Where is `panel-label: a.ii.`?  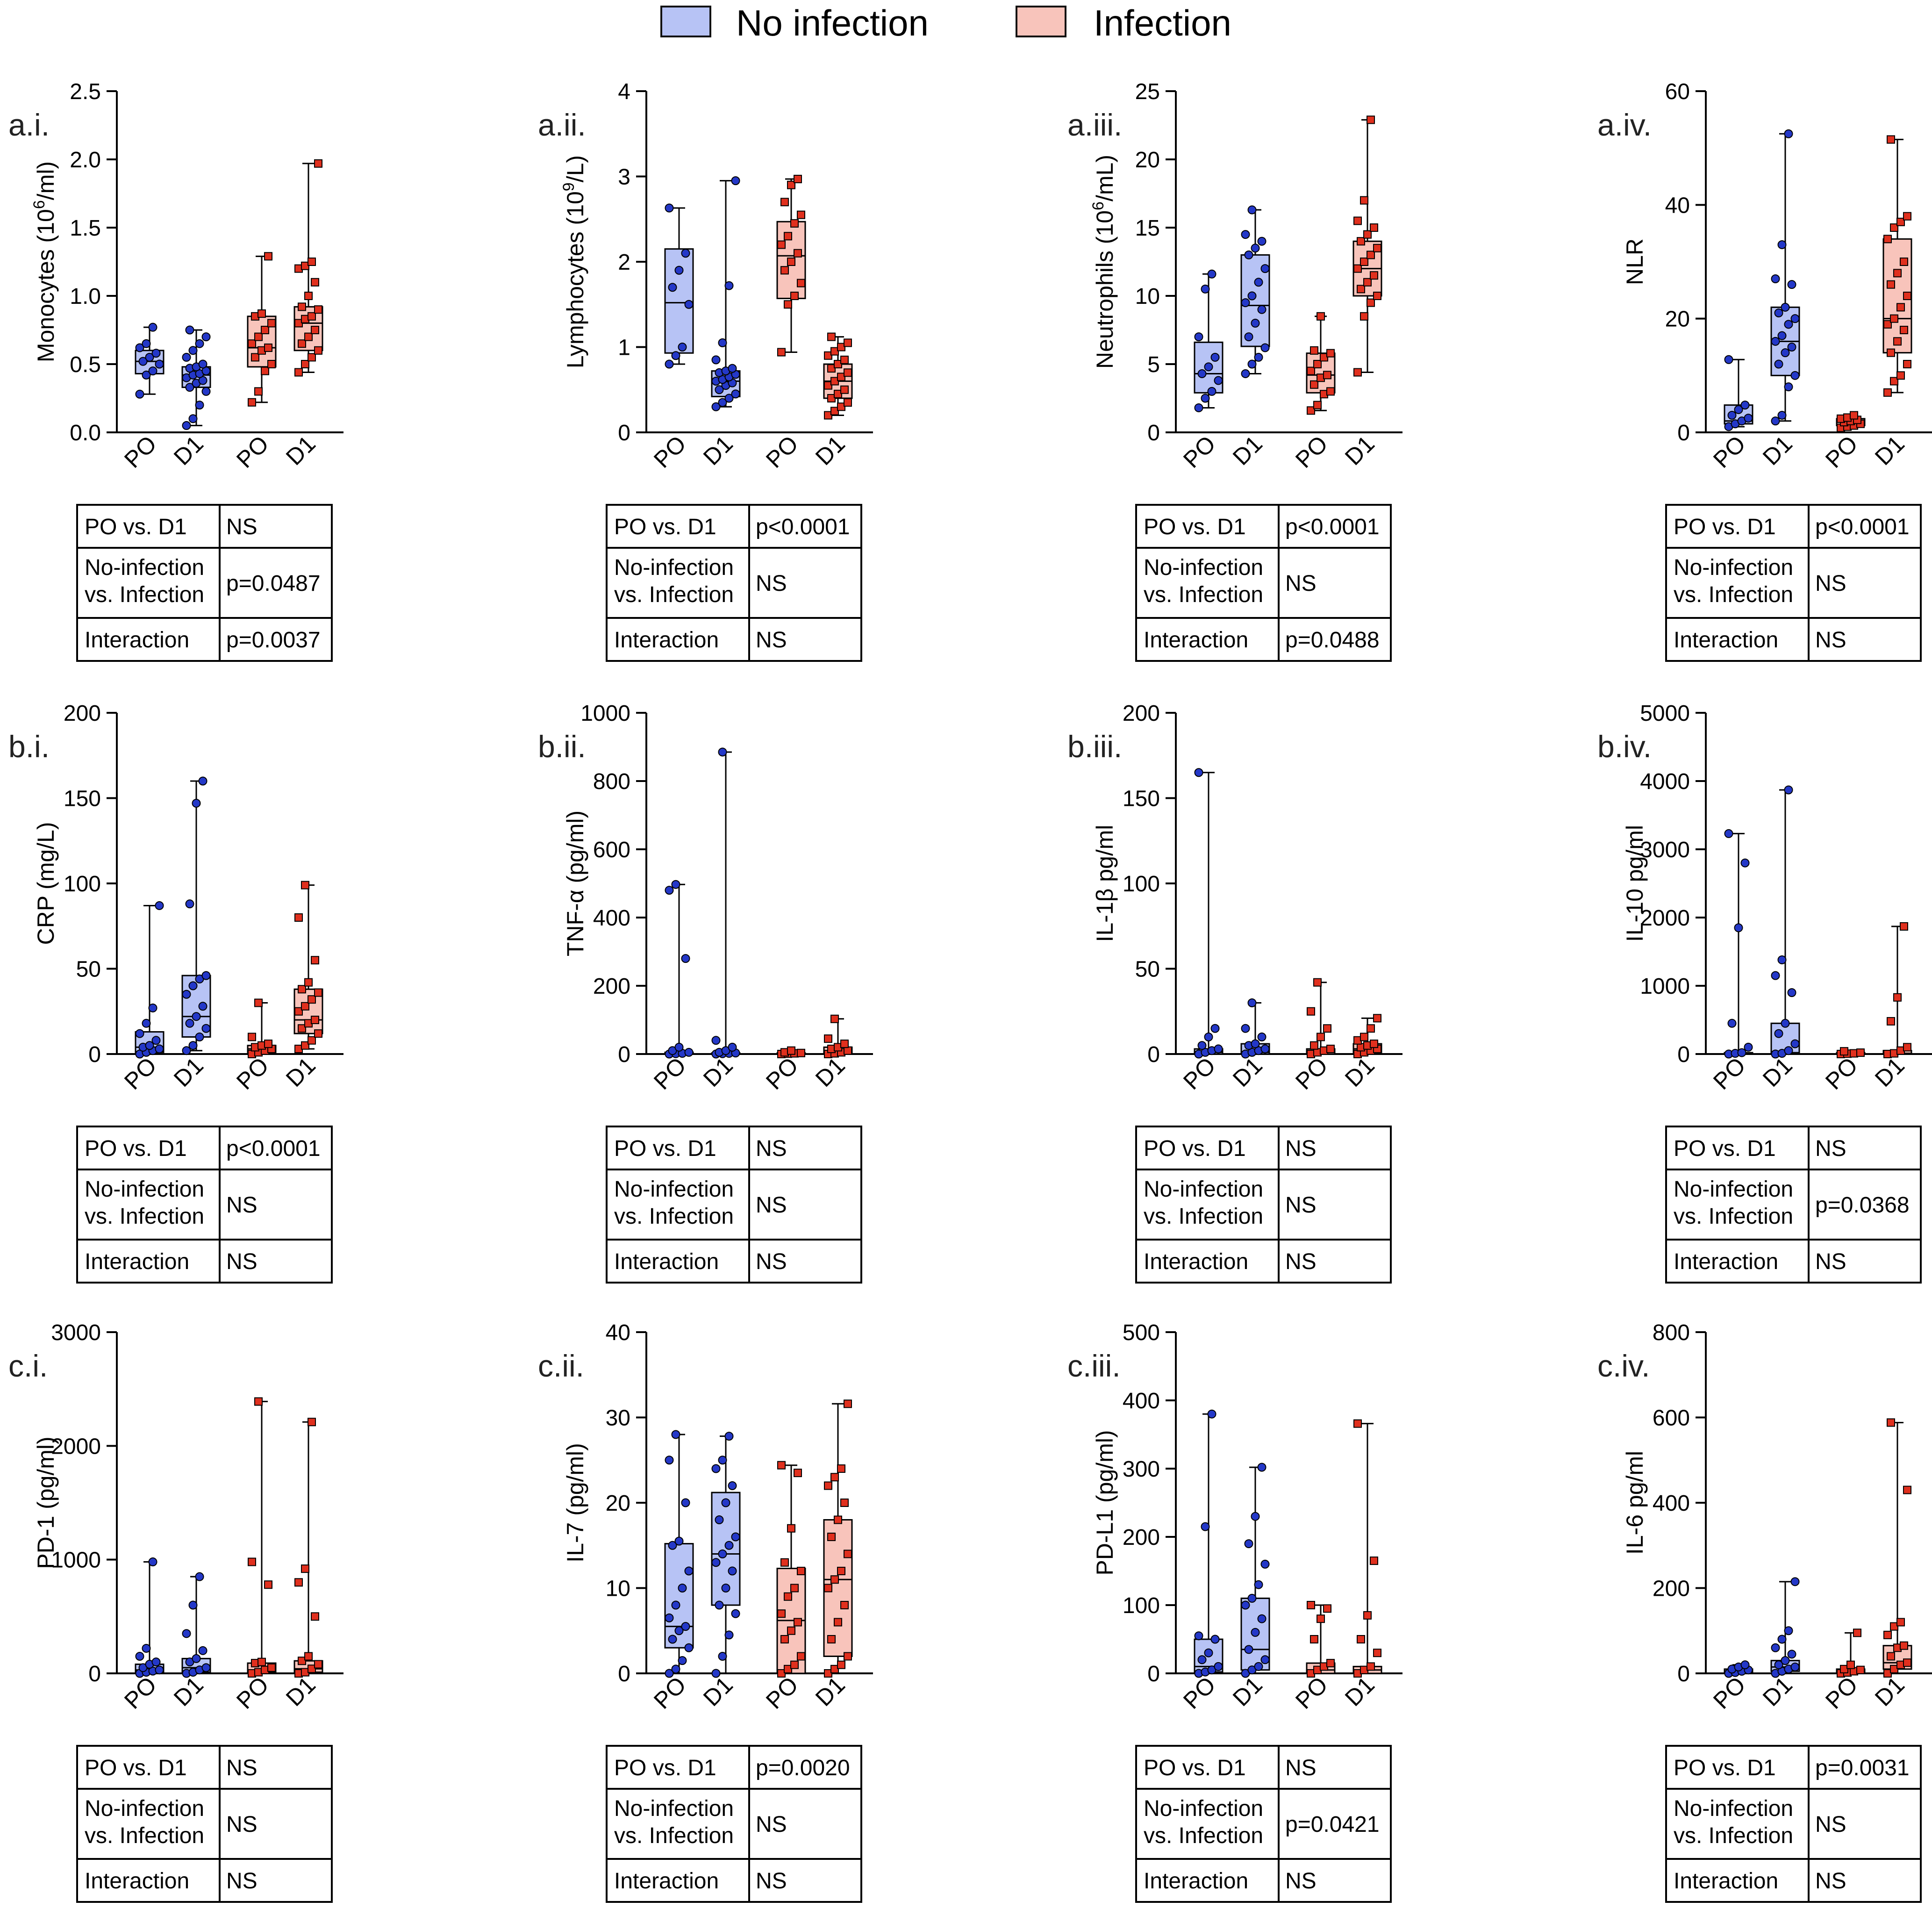
panel-label: a.ii. is located at coordinates (562, 125).